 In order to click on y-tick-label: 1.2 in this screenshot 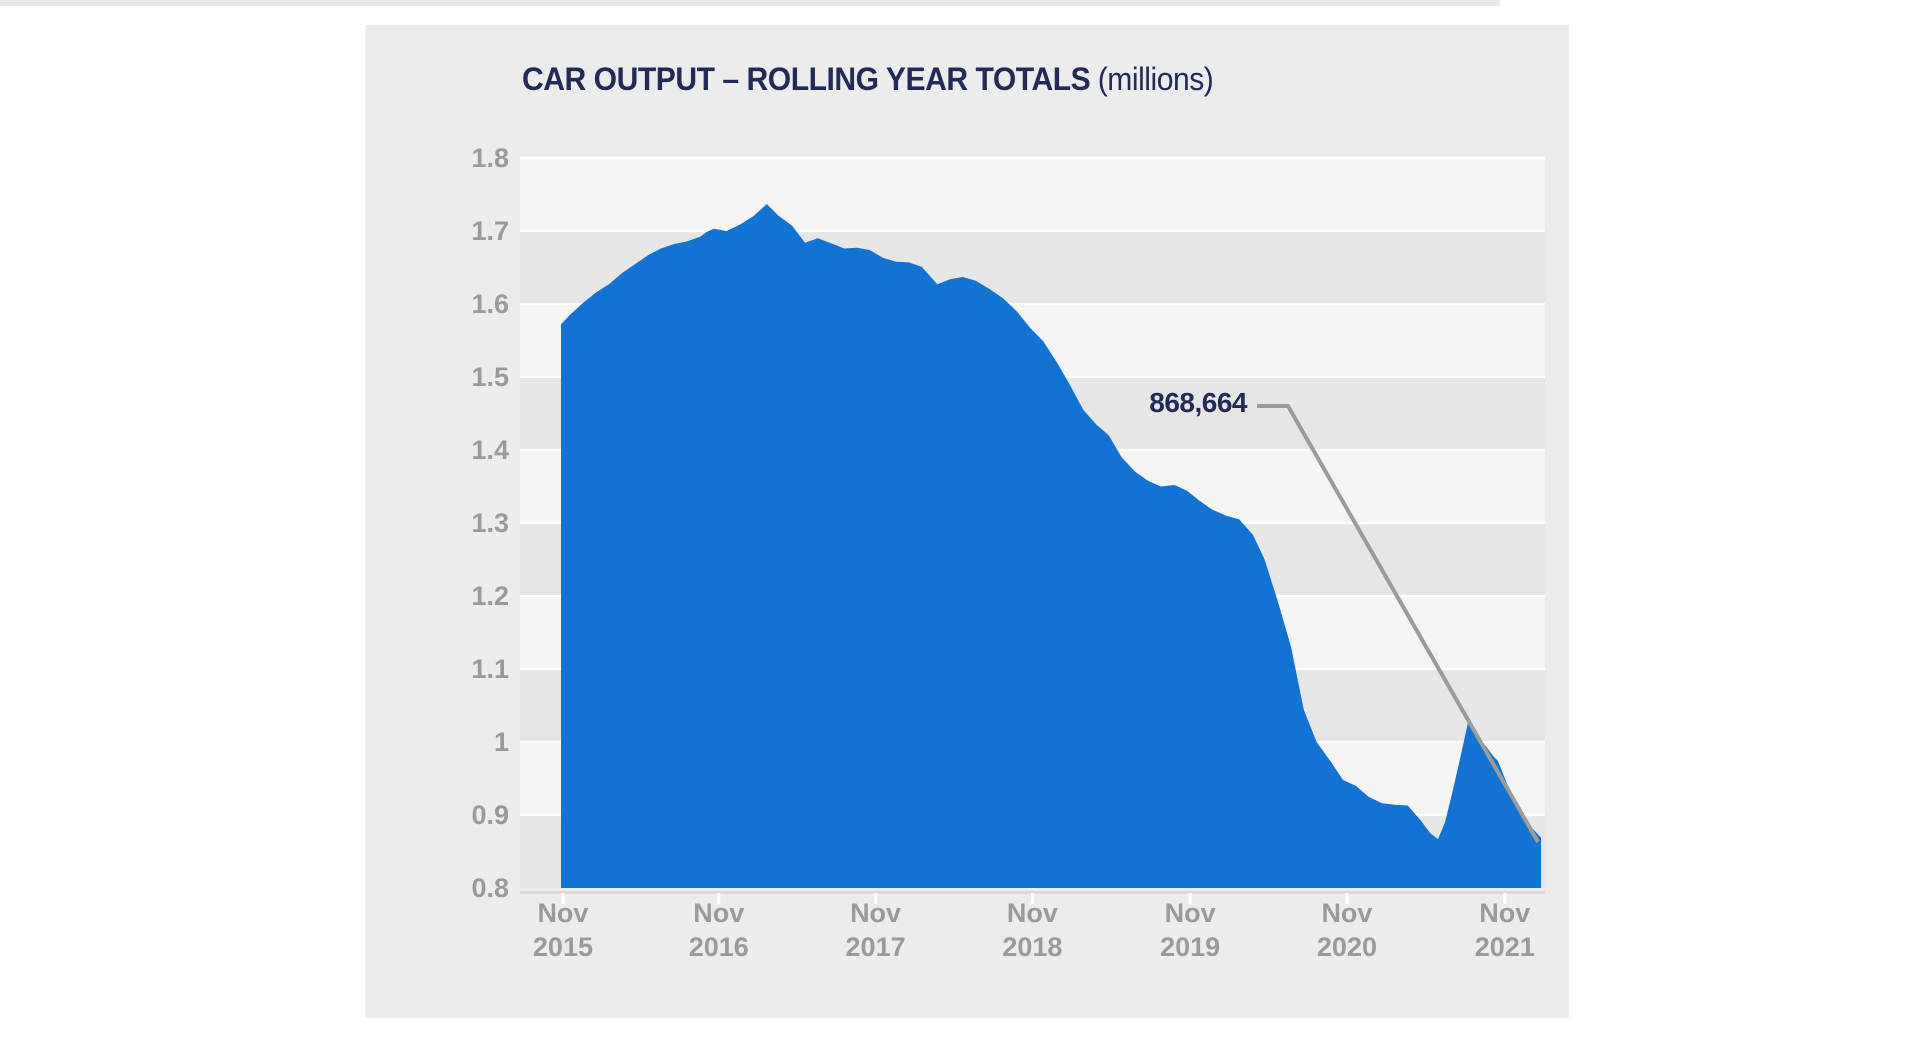, I will do `click(490, 596)`.